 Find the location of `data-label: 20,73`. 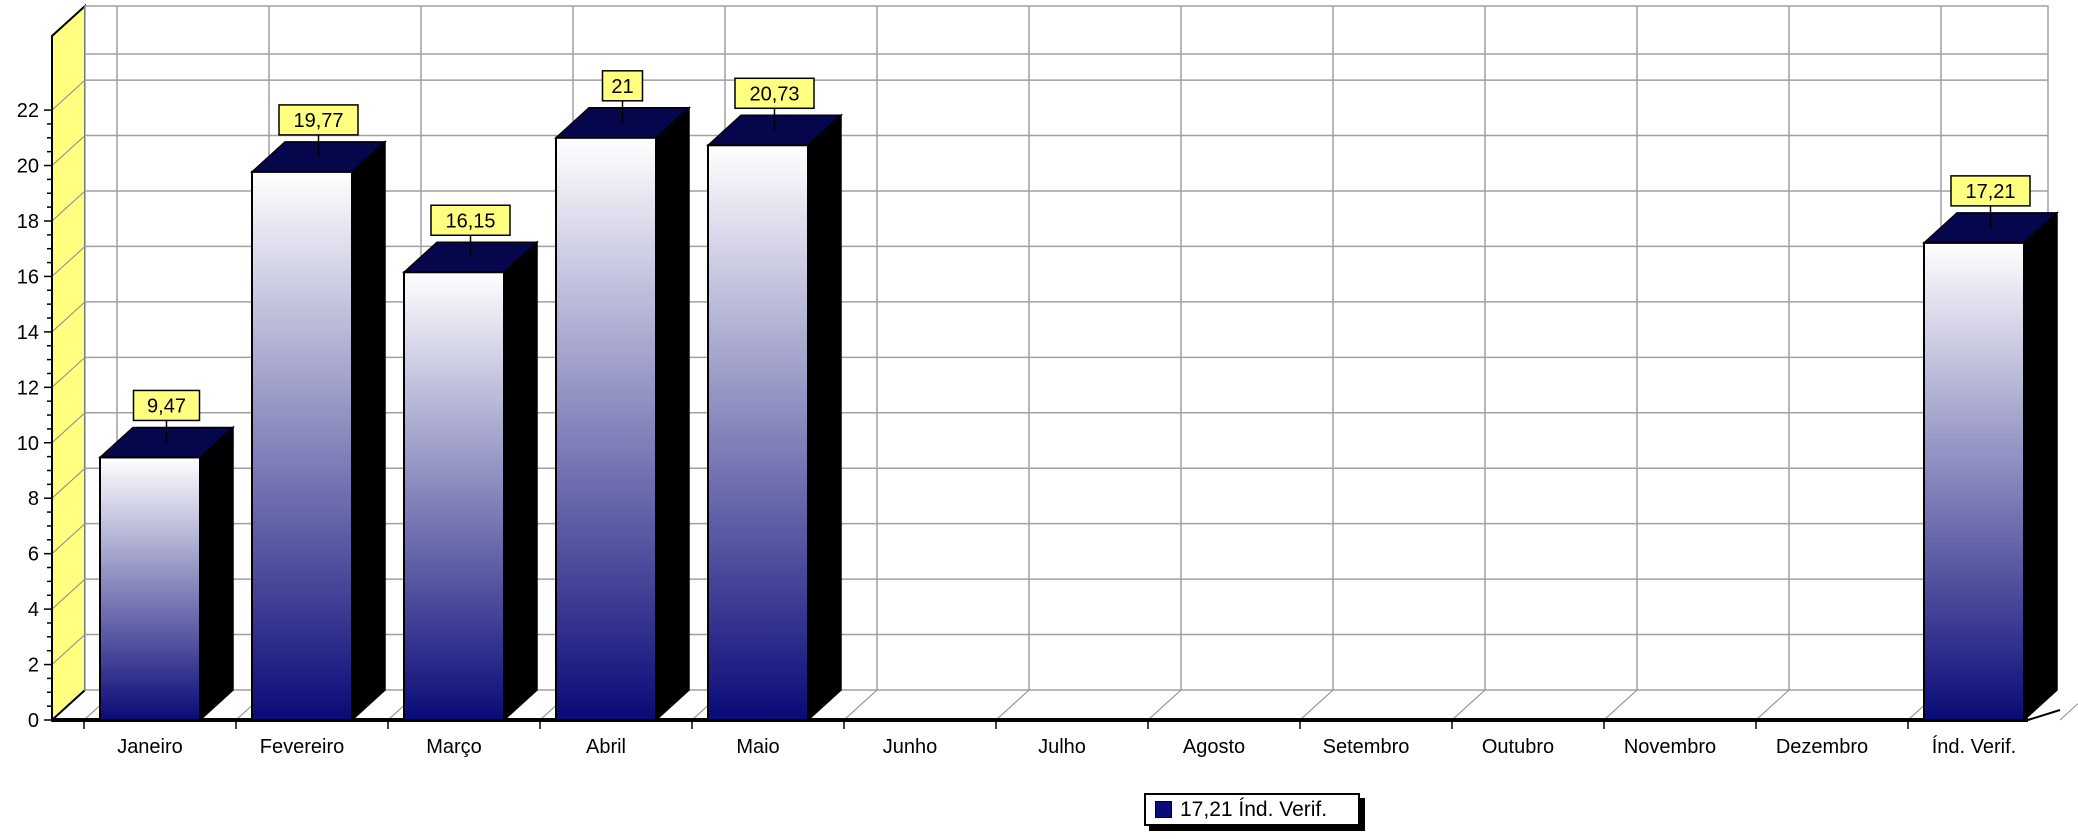

data-label: 20,73 is located at coordinates (774, 94).